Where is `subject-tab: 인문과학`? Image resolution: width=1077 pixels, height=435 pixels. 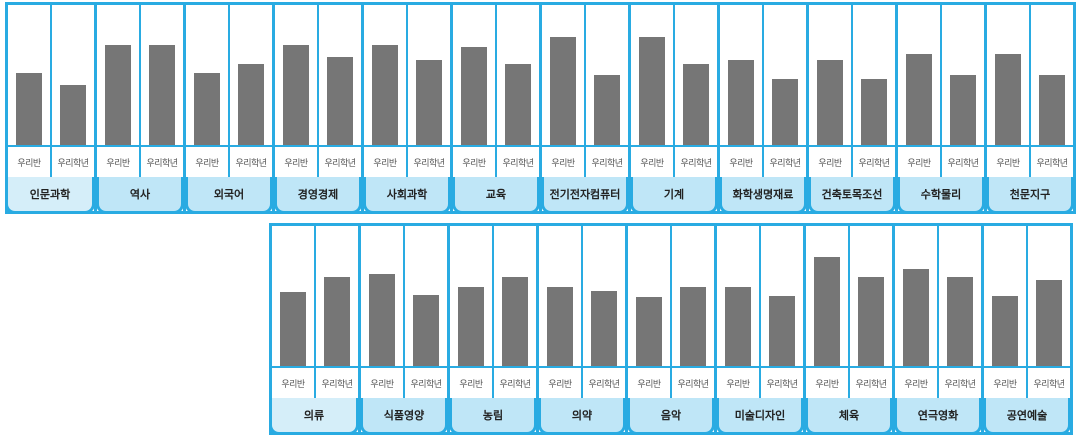 subject-tab: 인문과학 is located at coordinates (50, 195).